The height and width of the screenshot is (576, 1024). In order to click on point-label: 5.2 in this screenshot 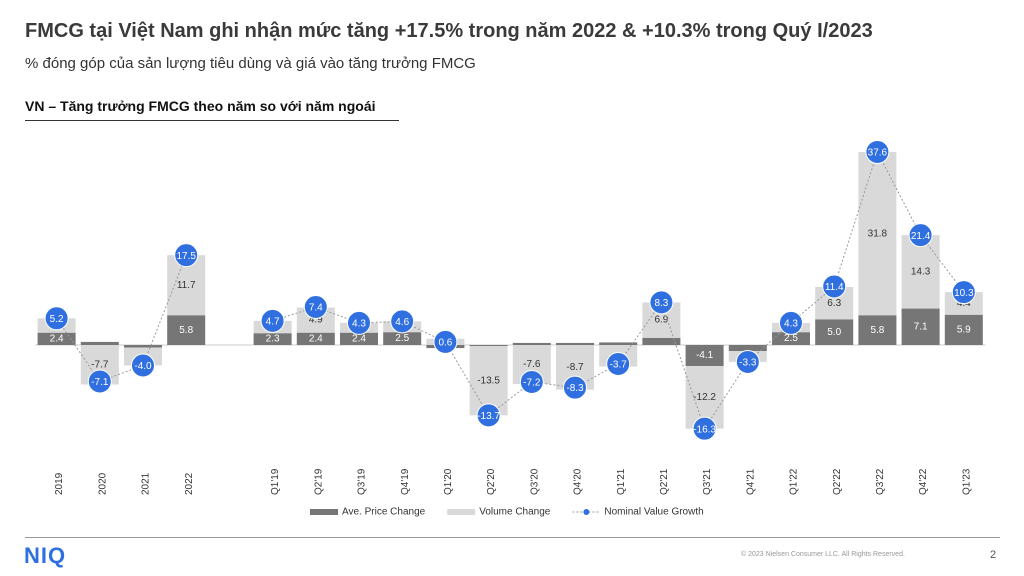, I will do `click(57, 319)`.